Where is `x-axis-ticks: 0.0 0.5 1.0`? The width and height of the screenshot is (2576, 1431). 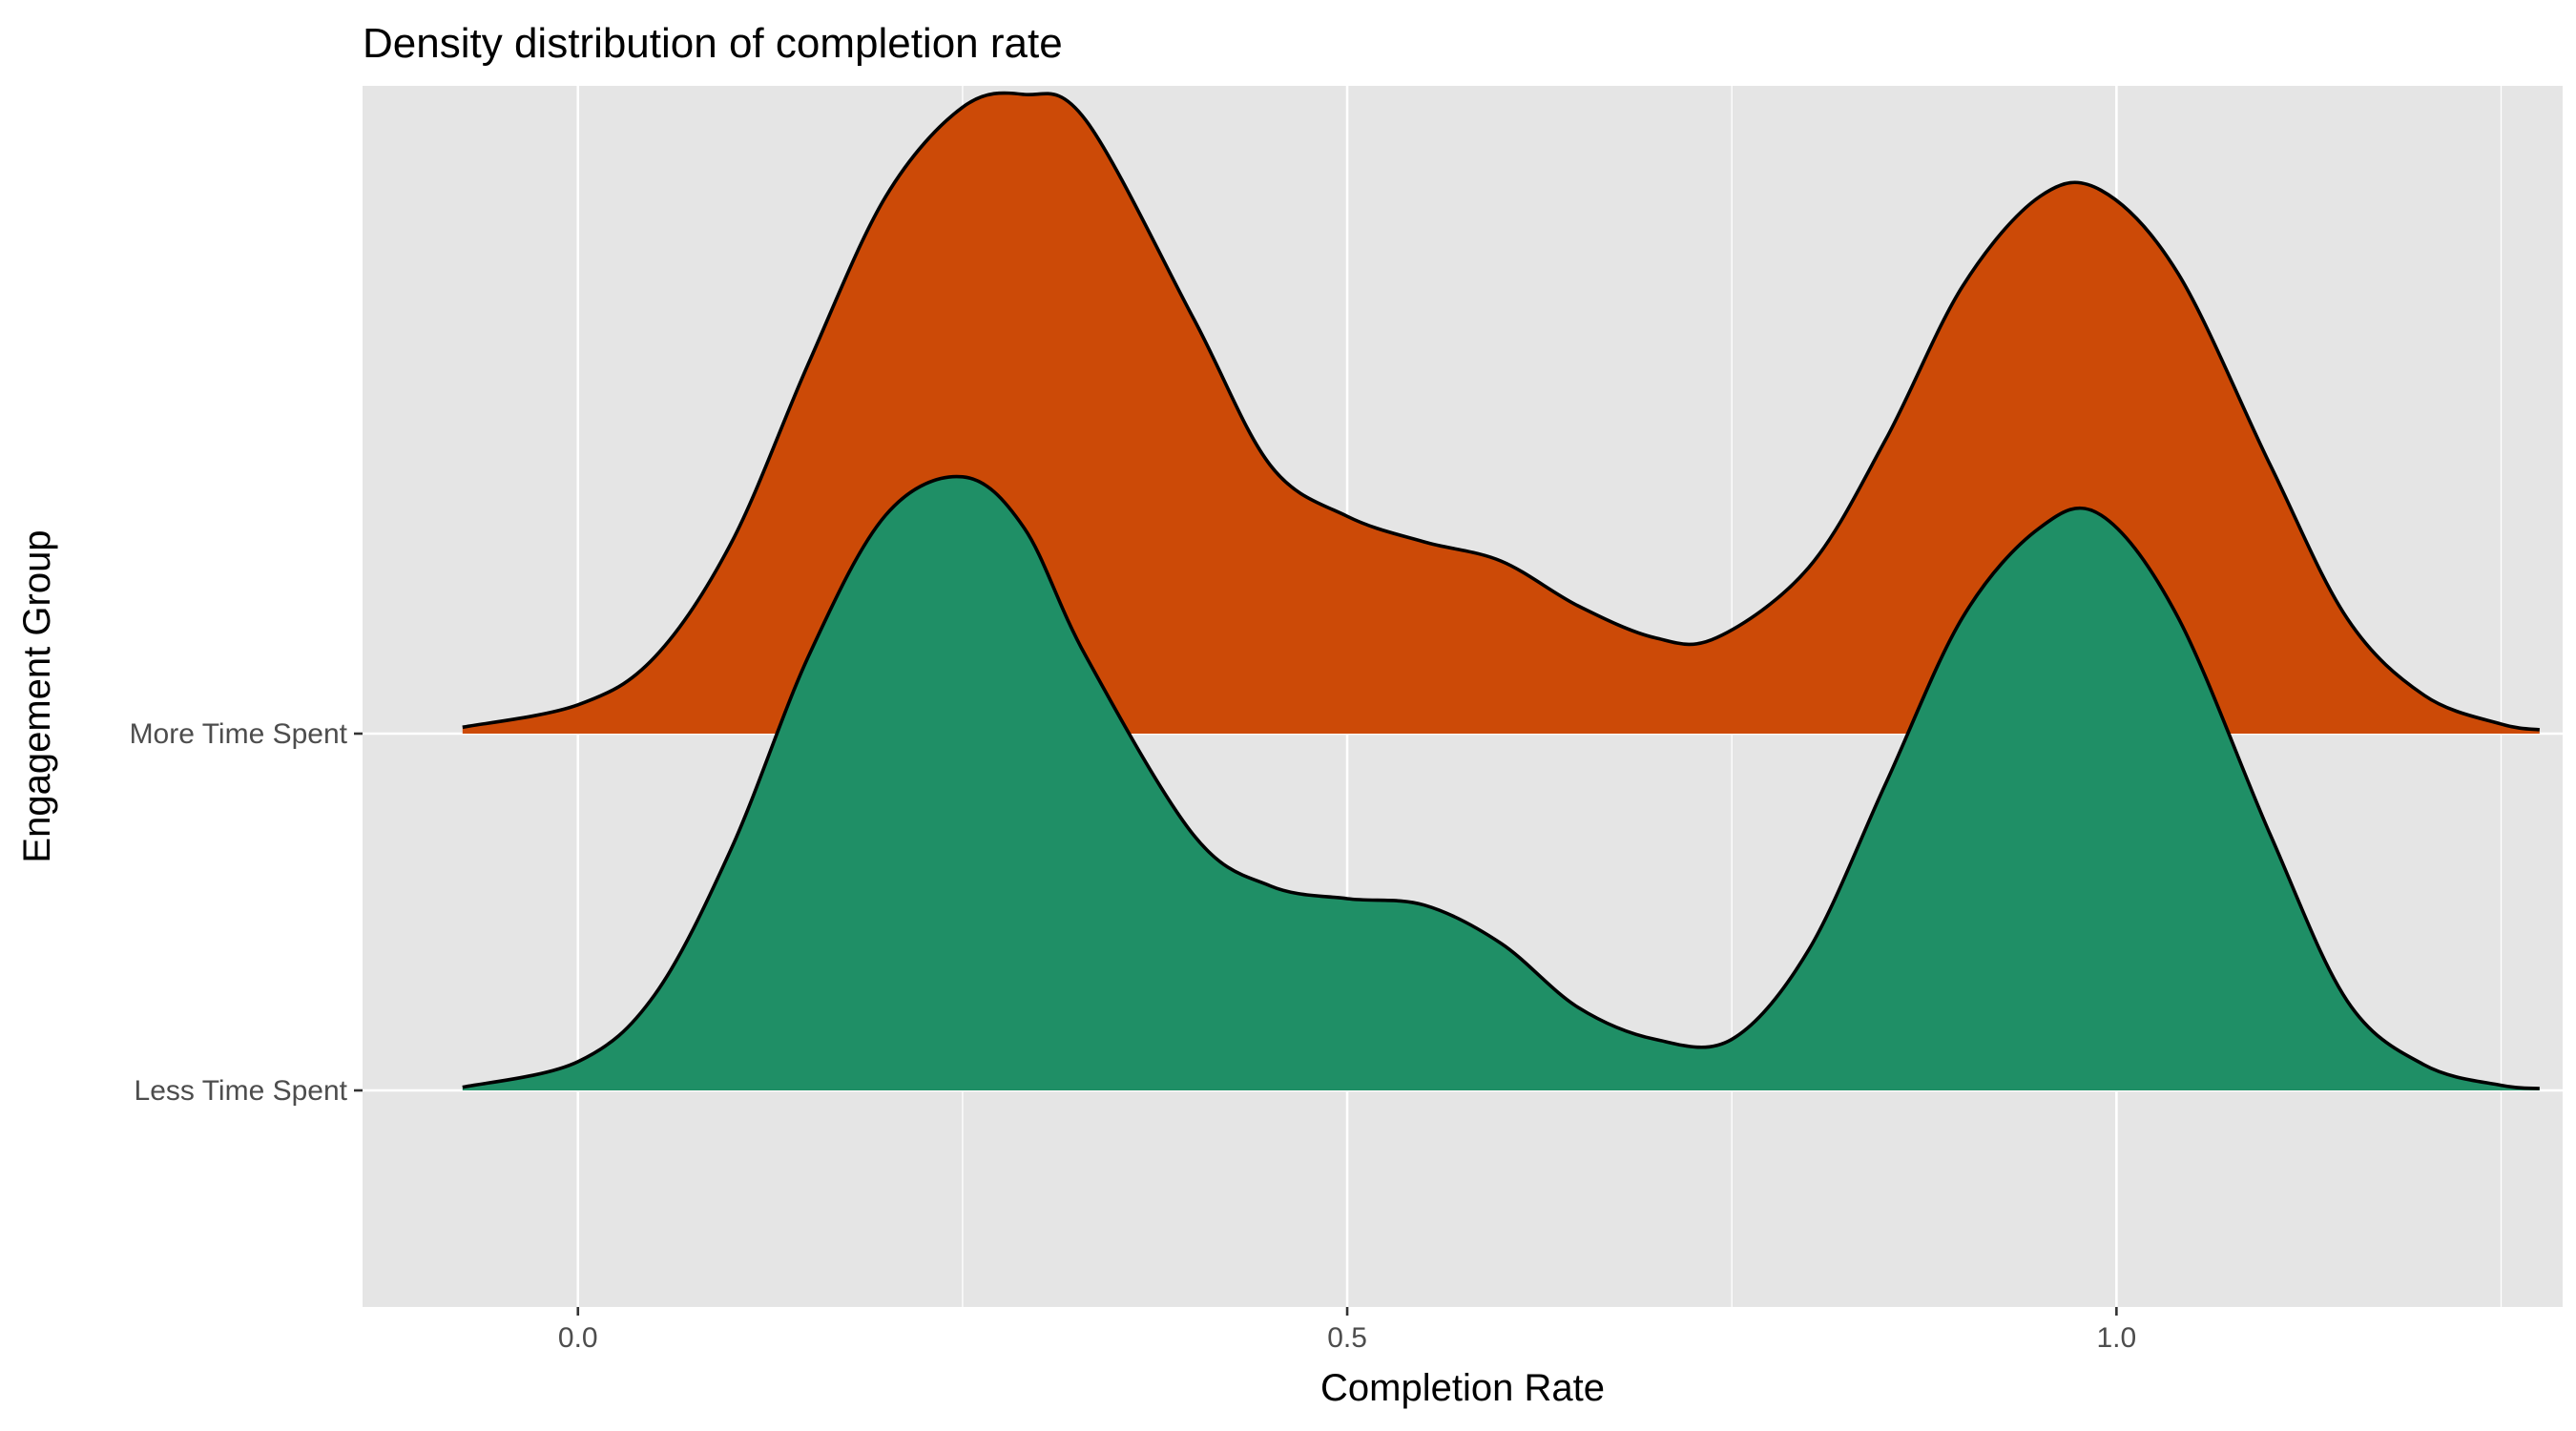 x-axis-ticks: 0.0 0.5 1.0 is located at coordinates (1347, 1330).